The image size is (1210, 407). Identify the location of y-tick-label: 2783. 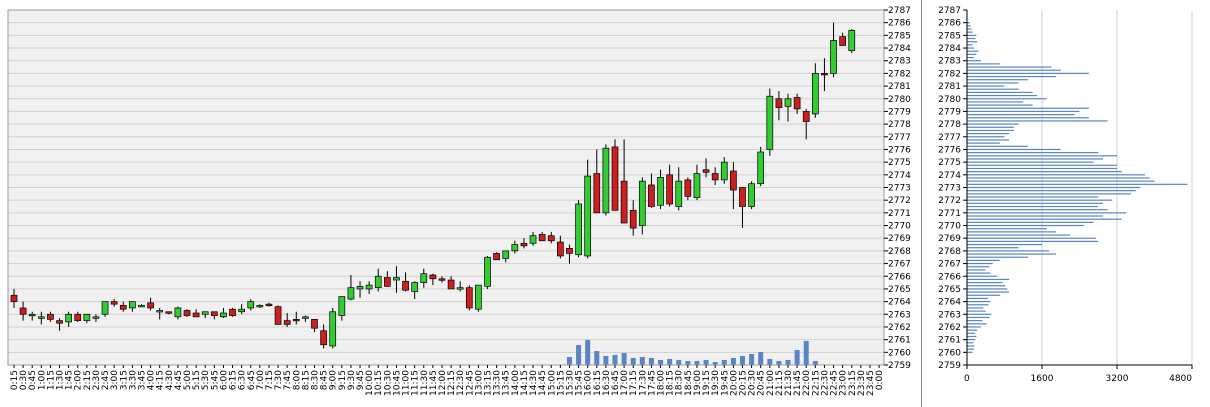
(899, 62).